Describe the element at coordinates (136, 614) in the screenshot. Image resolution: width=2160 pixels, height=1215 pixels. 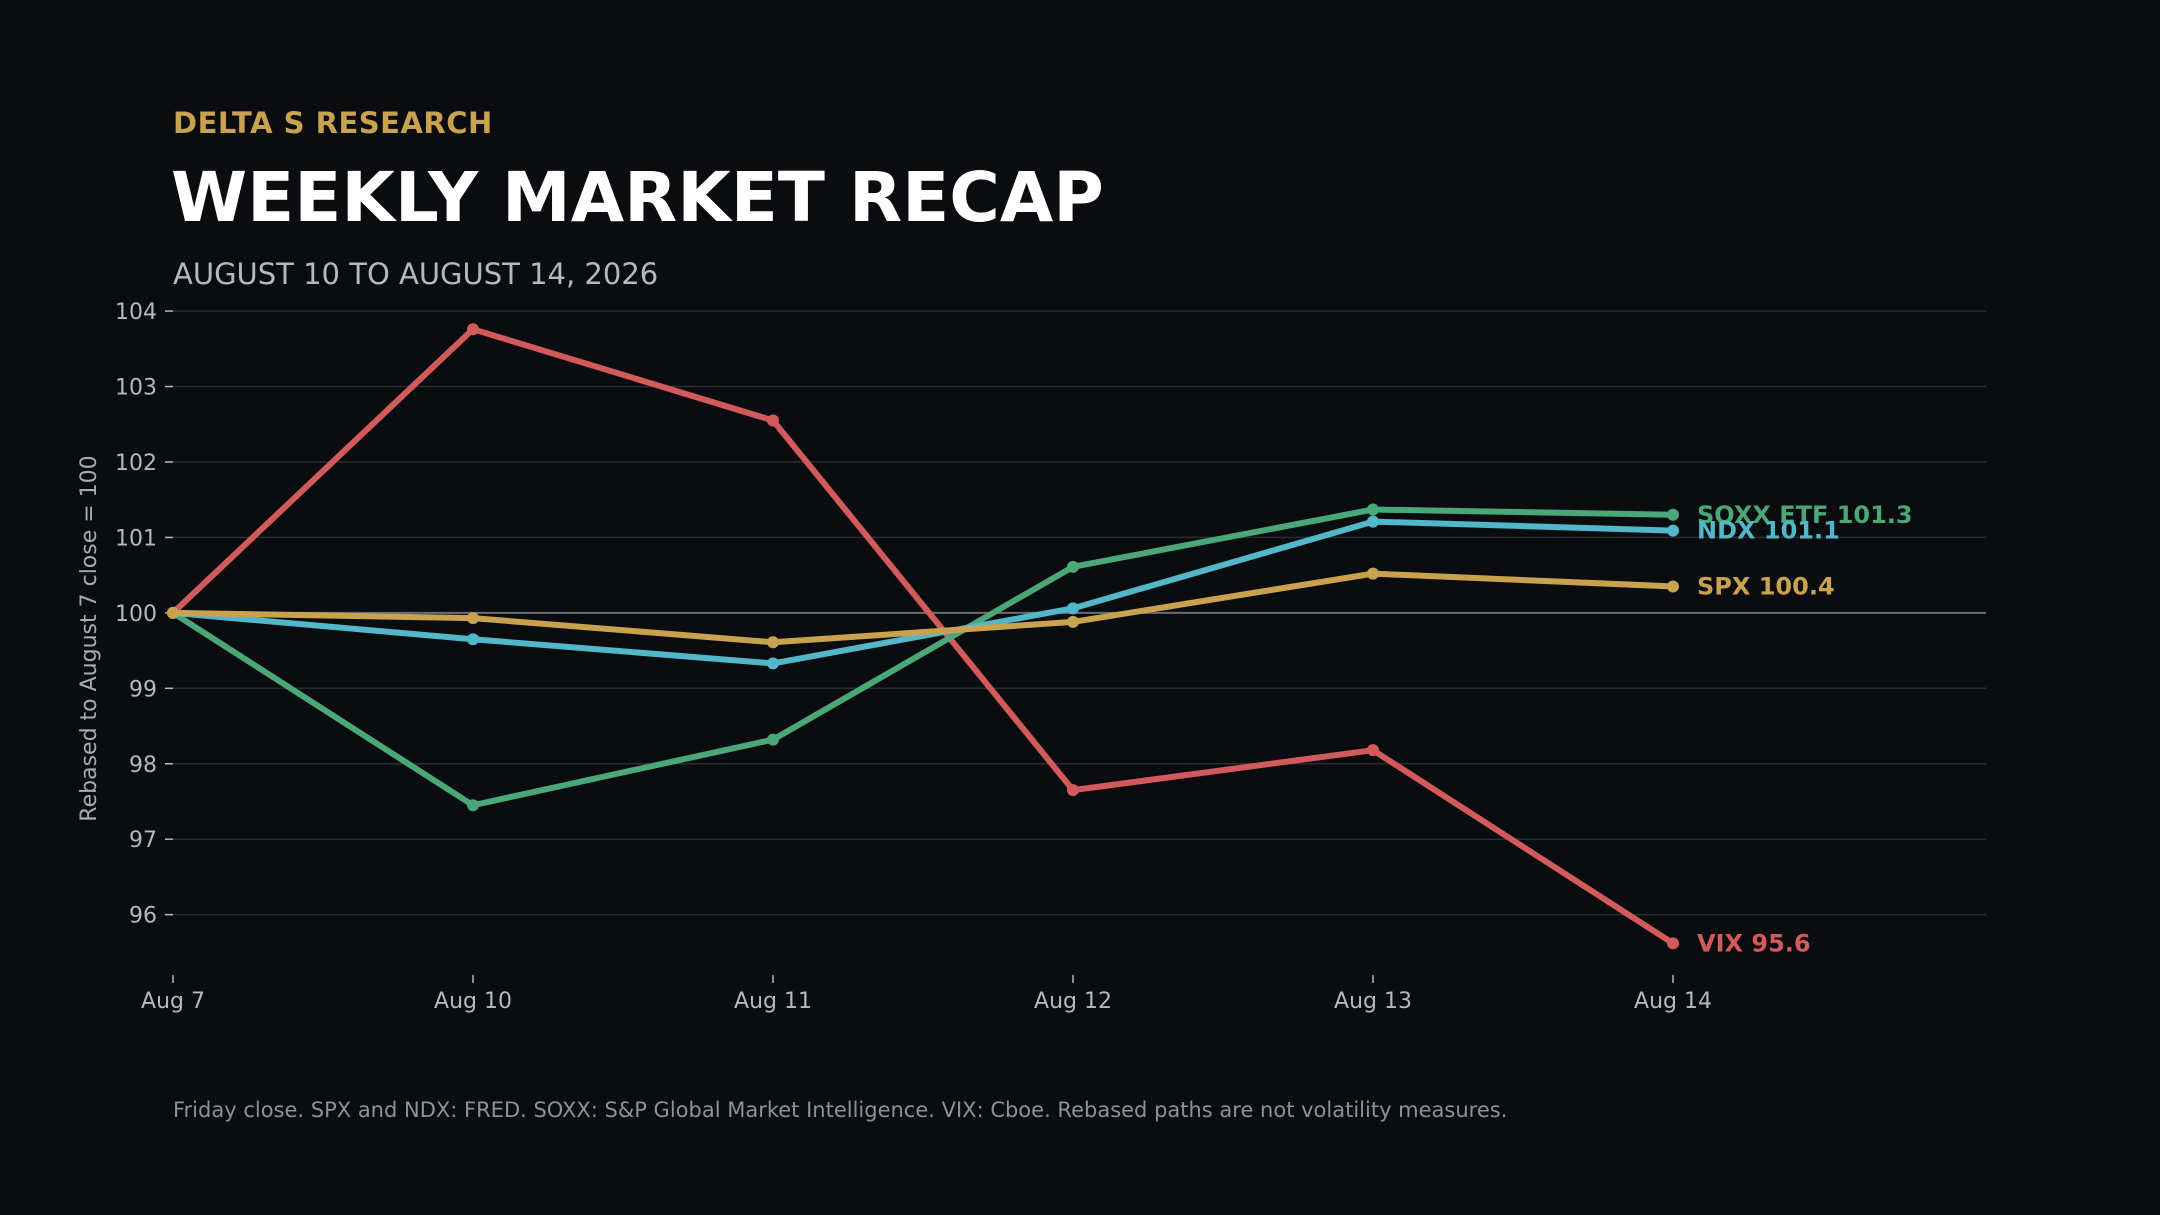
I see `y-tick-label: 100` at that location.